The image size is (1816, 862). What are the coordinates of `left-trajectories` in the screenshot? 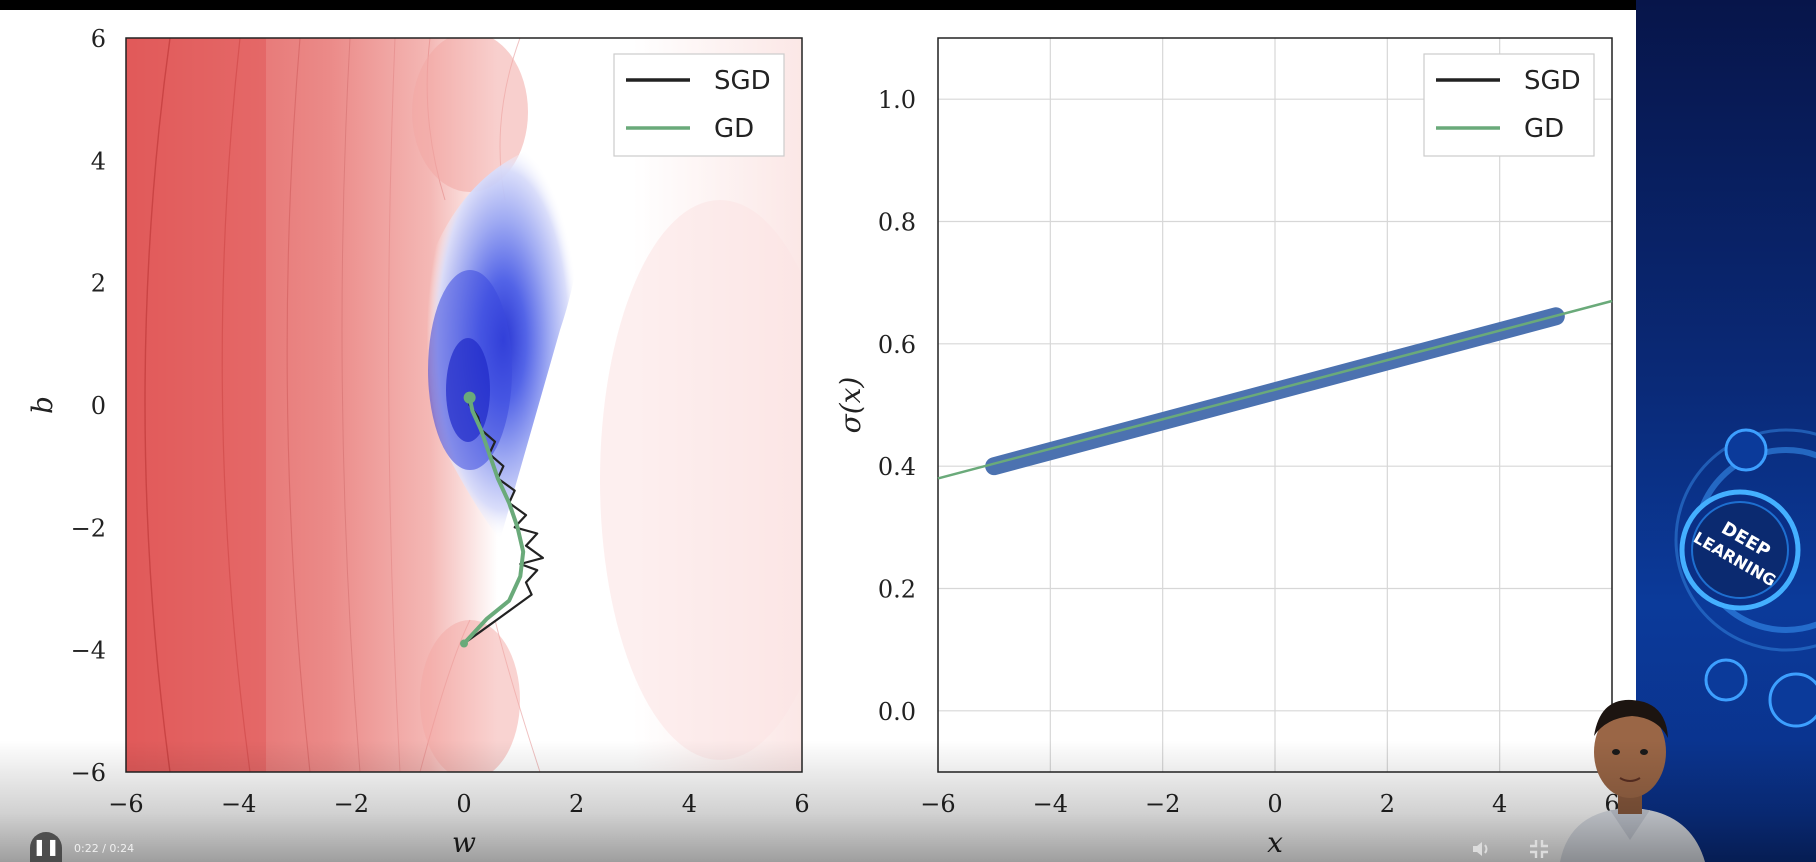 It's located at (502, 519).